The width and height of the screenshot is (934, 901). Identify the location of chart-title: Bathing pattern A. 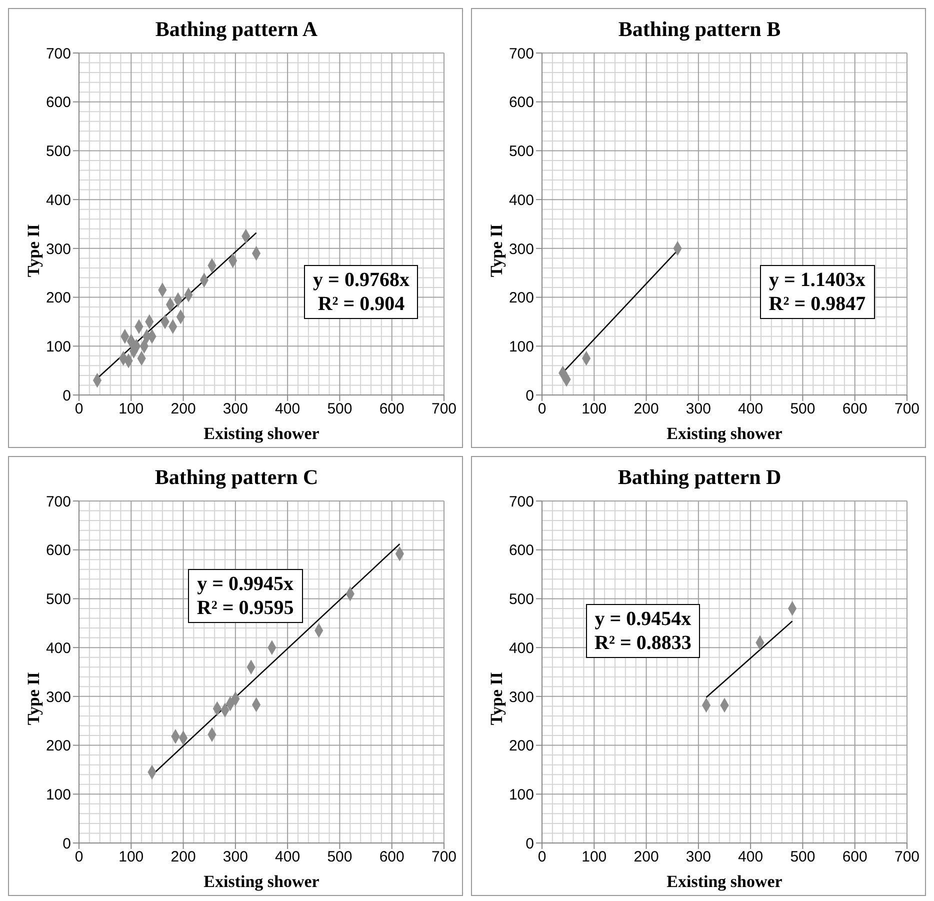
(236, 29).